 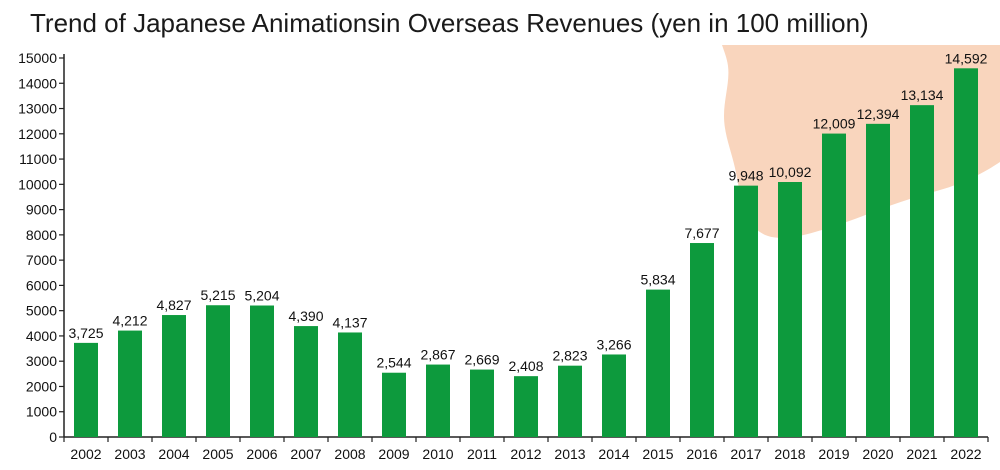 What do you see at coordinates (393, 363) in the screenshot?
I see `bar-value-label: 2,544` at bounding box center [393, 363].